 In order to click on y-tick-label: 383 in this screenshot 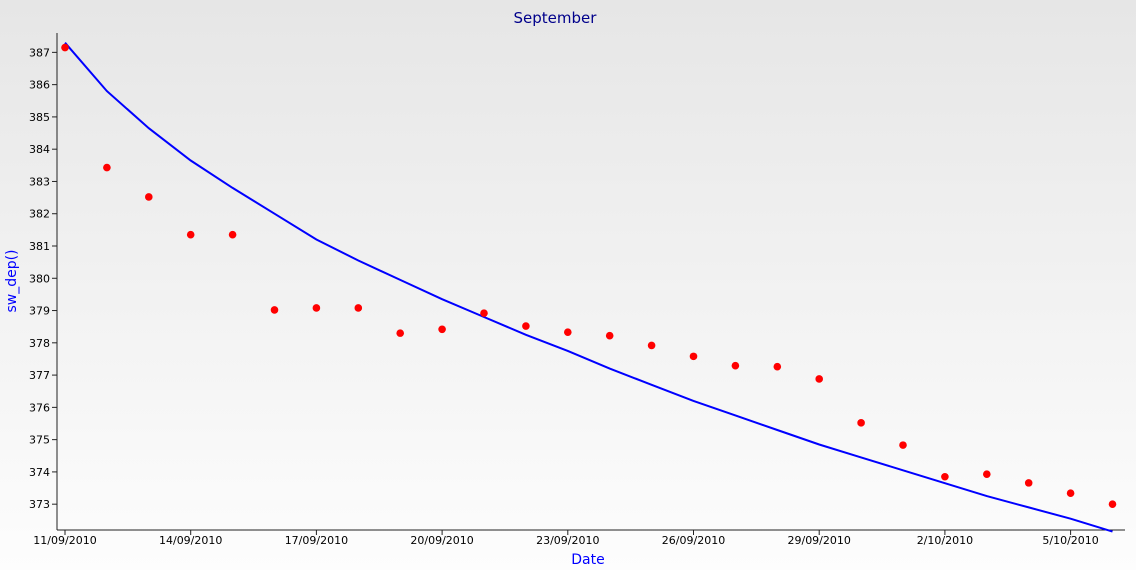, I will do `click(39, 181)`.